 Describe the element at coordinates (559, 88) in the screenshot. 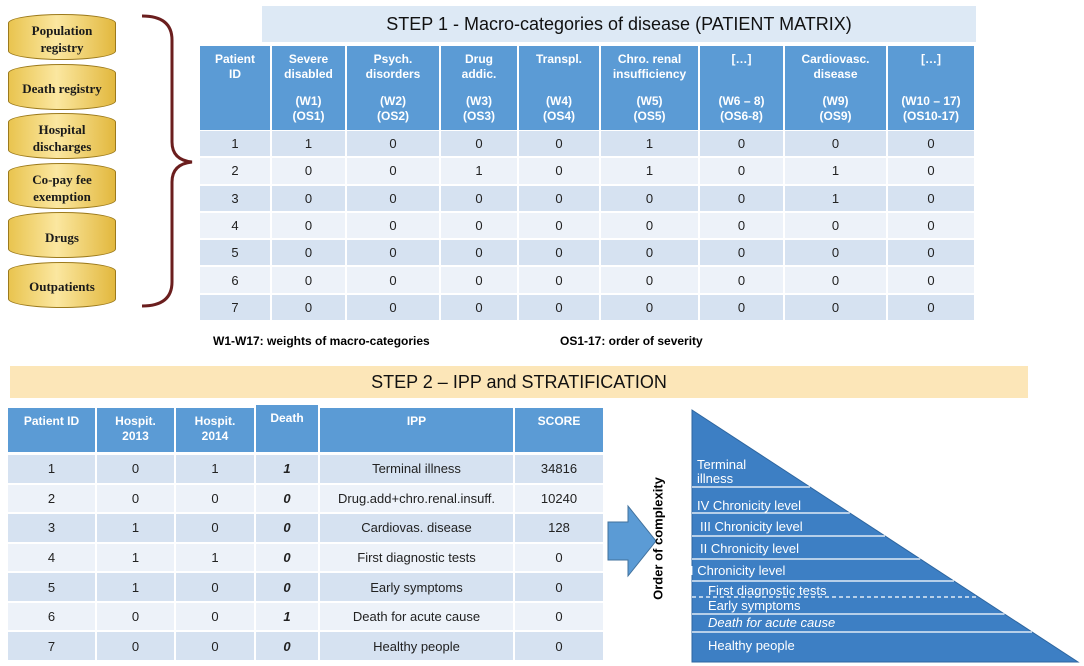

I see `header-cell: Transpl. (W4) (OS4)` at that location.